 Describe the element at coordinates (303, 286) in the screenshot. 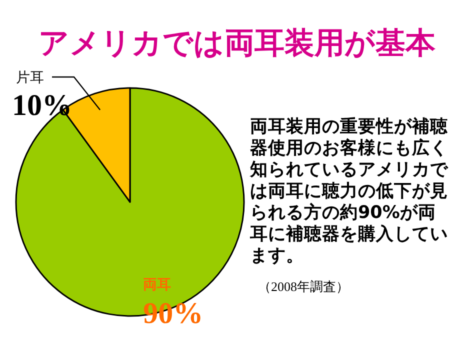

I see `text: （2008年調査）` at that location.